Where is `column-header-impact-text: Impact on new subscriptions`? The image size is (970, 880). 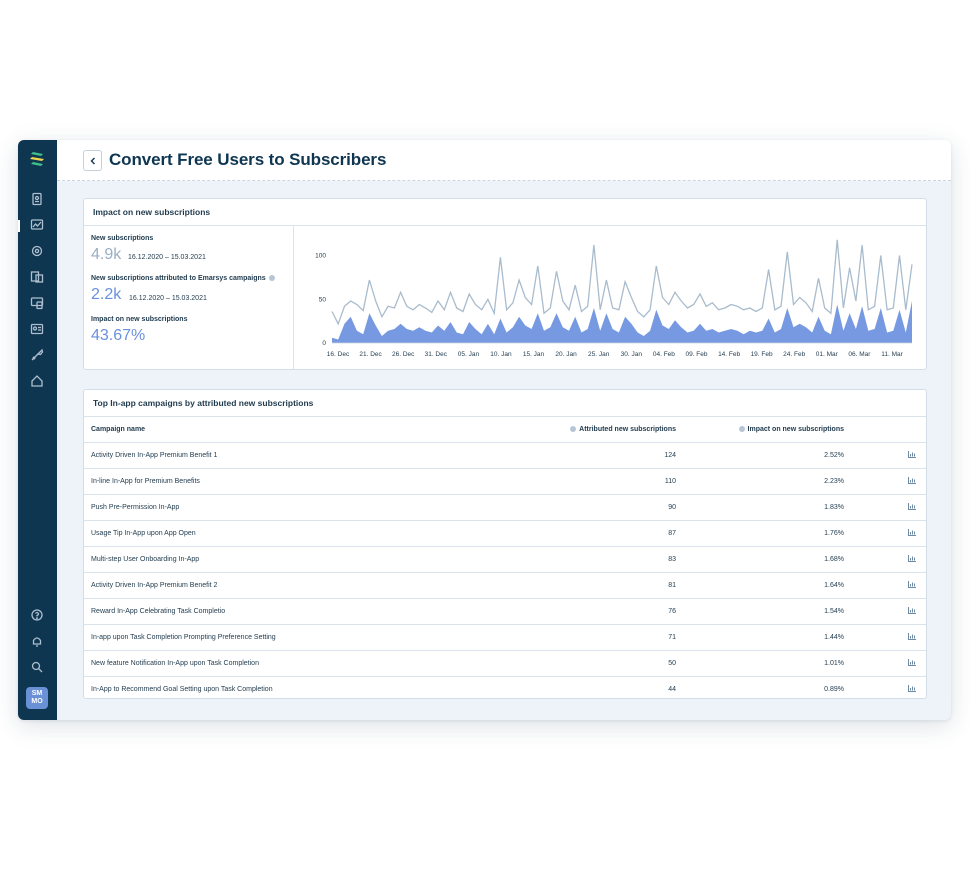 column-header-impact-text: Impact on new subscriptions is located at coordinates (795, 429).